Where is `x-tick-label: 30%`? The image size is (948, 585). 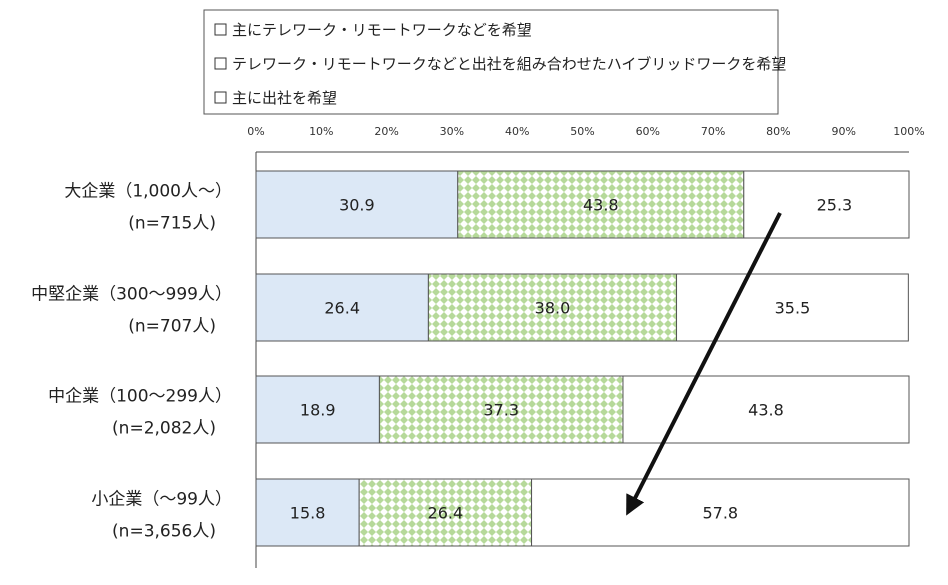
x-tick-label: 30% is located at coordinates (452, 131).